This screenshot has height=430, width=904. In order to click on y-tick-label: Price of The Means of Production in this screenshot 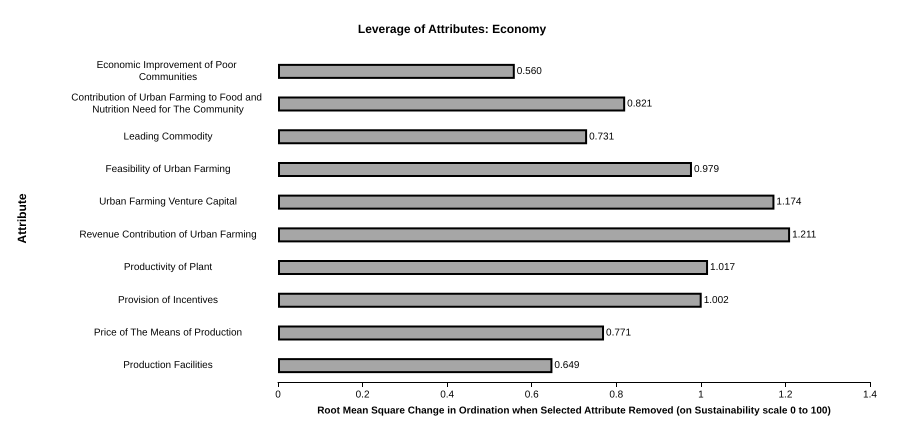, I will do `click(168, 332)`.